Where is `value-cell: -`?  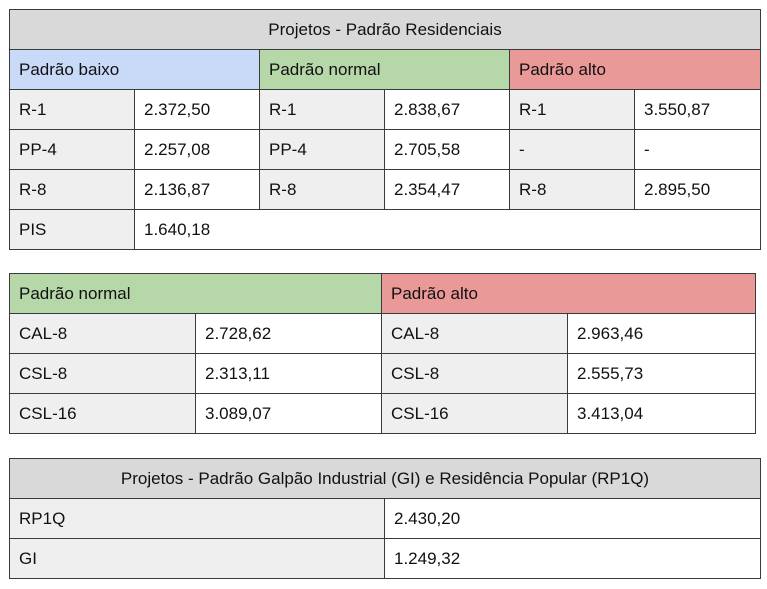 value-cell: - is located at coordinates (697, 149).